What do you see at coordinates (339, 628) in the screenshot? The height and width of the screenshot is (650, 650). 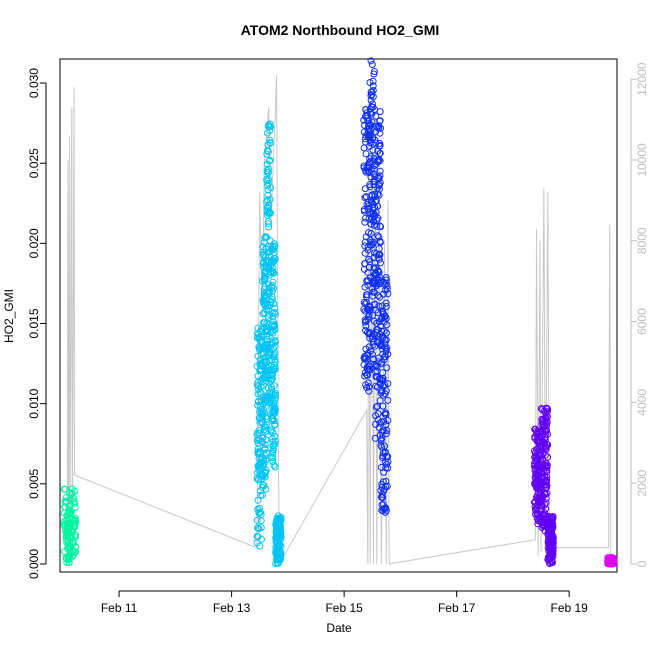 I see `x-axis-label: Date` at bounding box center [339, 628].